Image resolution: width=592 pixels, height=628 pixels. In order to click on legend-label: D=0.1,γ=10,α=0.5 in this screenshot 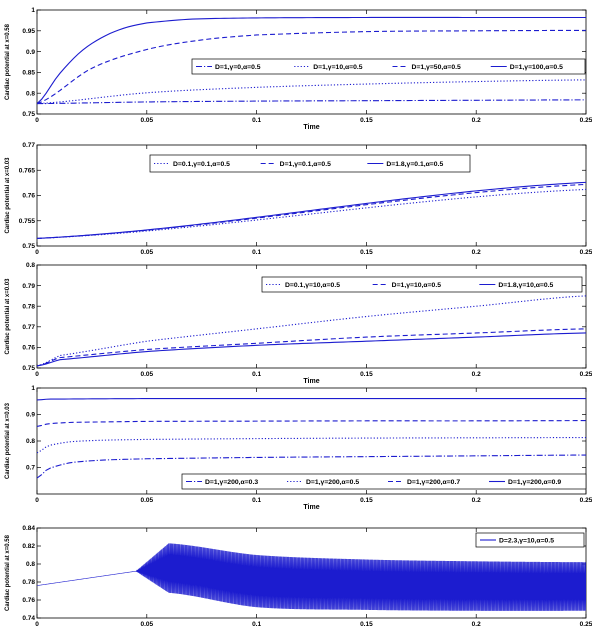, I will do `click(312, 285)`.